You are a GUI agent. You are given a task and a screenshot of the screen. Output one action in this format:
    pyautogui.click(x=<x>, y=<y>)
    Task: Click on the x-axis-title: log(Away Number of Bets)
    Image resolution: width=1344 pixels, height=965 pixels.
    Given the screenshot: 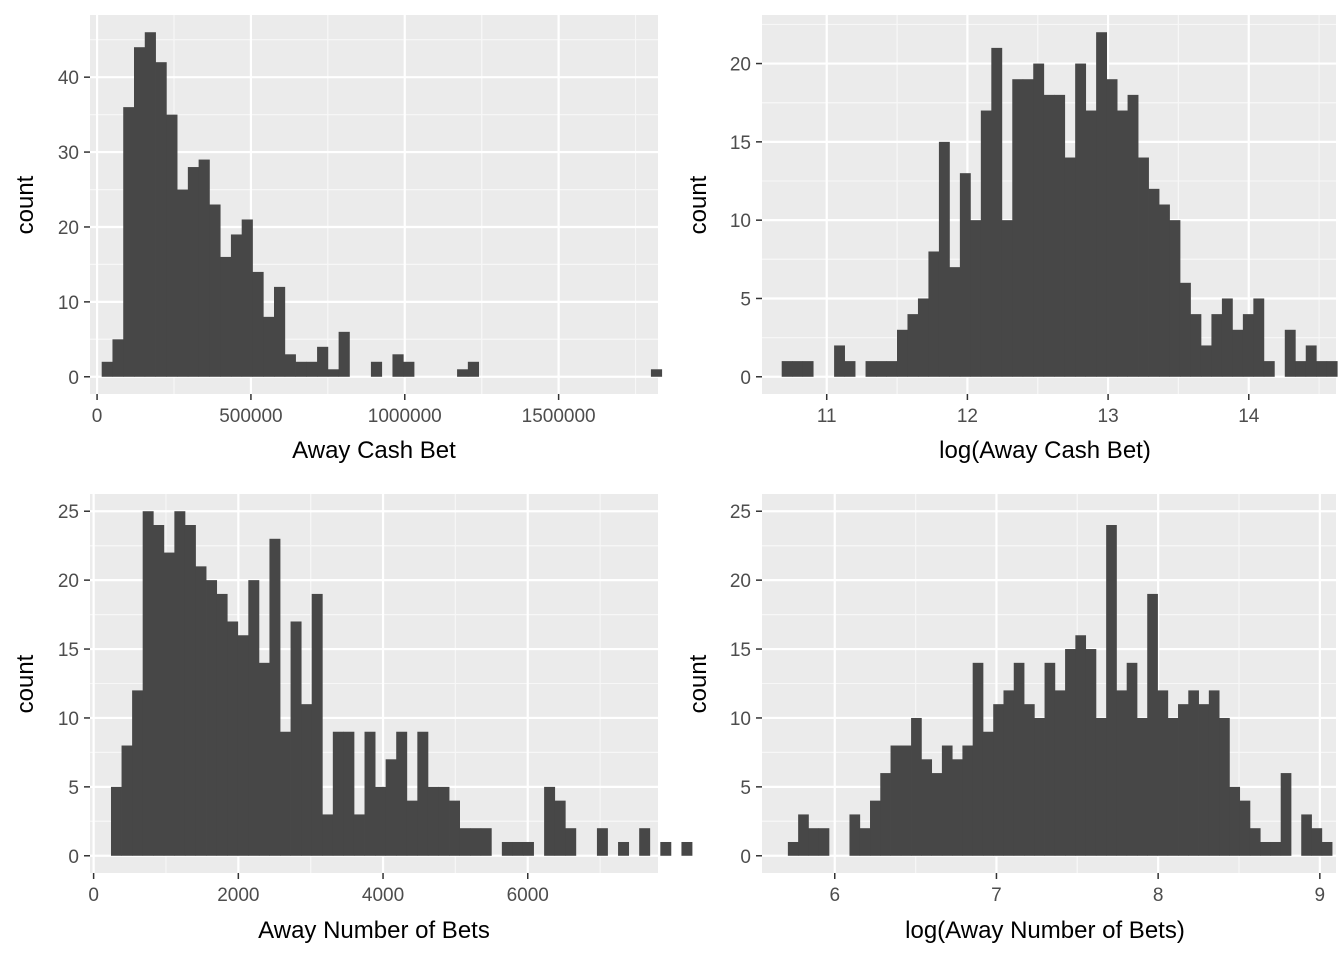 What is the action you would take?
    pyautogui.click(x=1045, y=930)
    